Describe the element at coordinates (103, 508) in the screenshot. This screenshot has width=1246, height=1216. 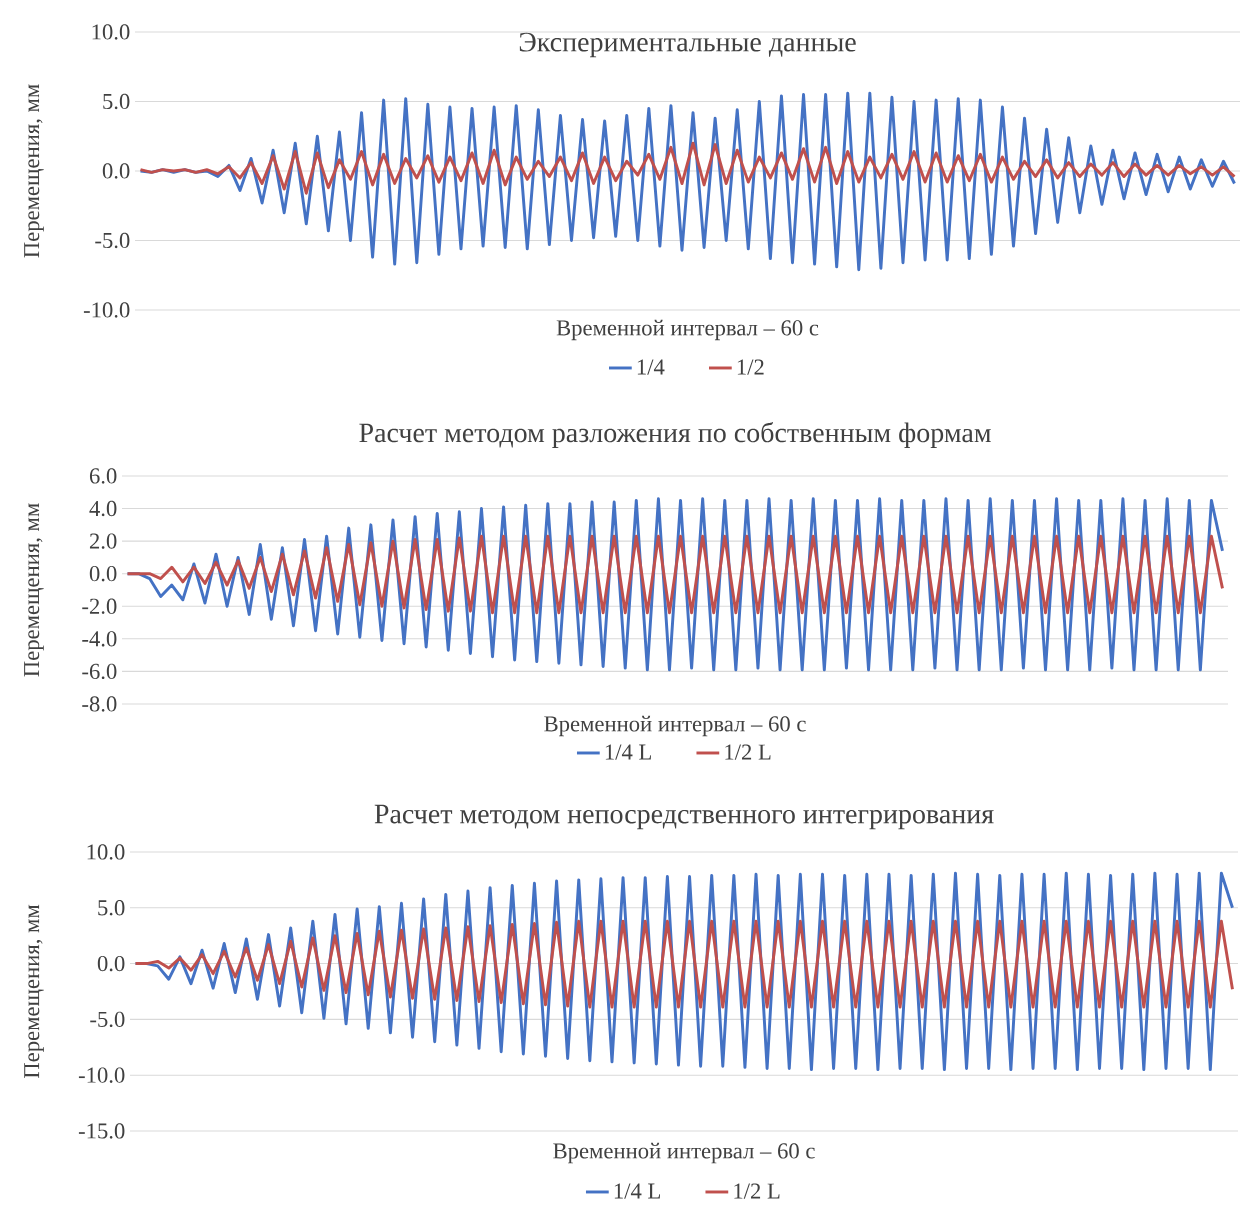
I see `y-tick-label: 4.0` at that location.